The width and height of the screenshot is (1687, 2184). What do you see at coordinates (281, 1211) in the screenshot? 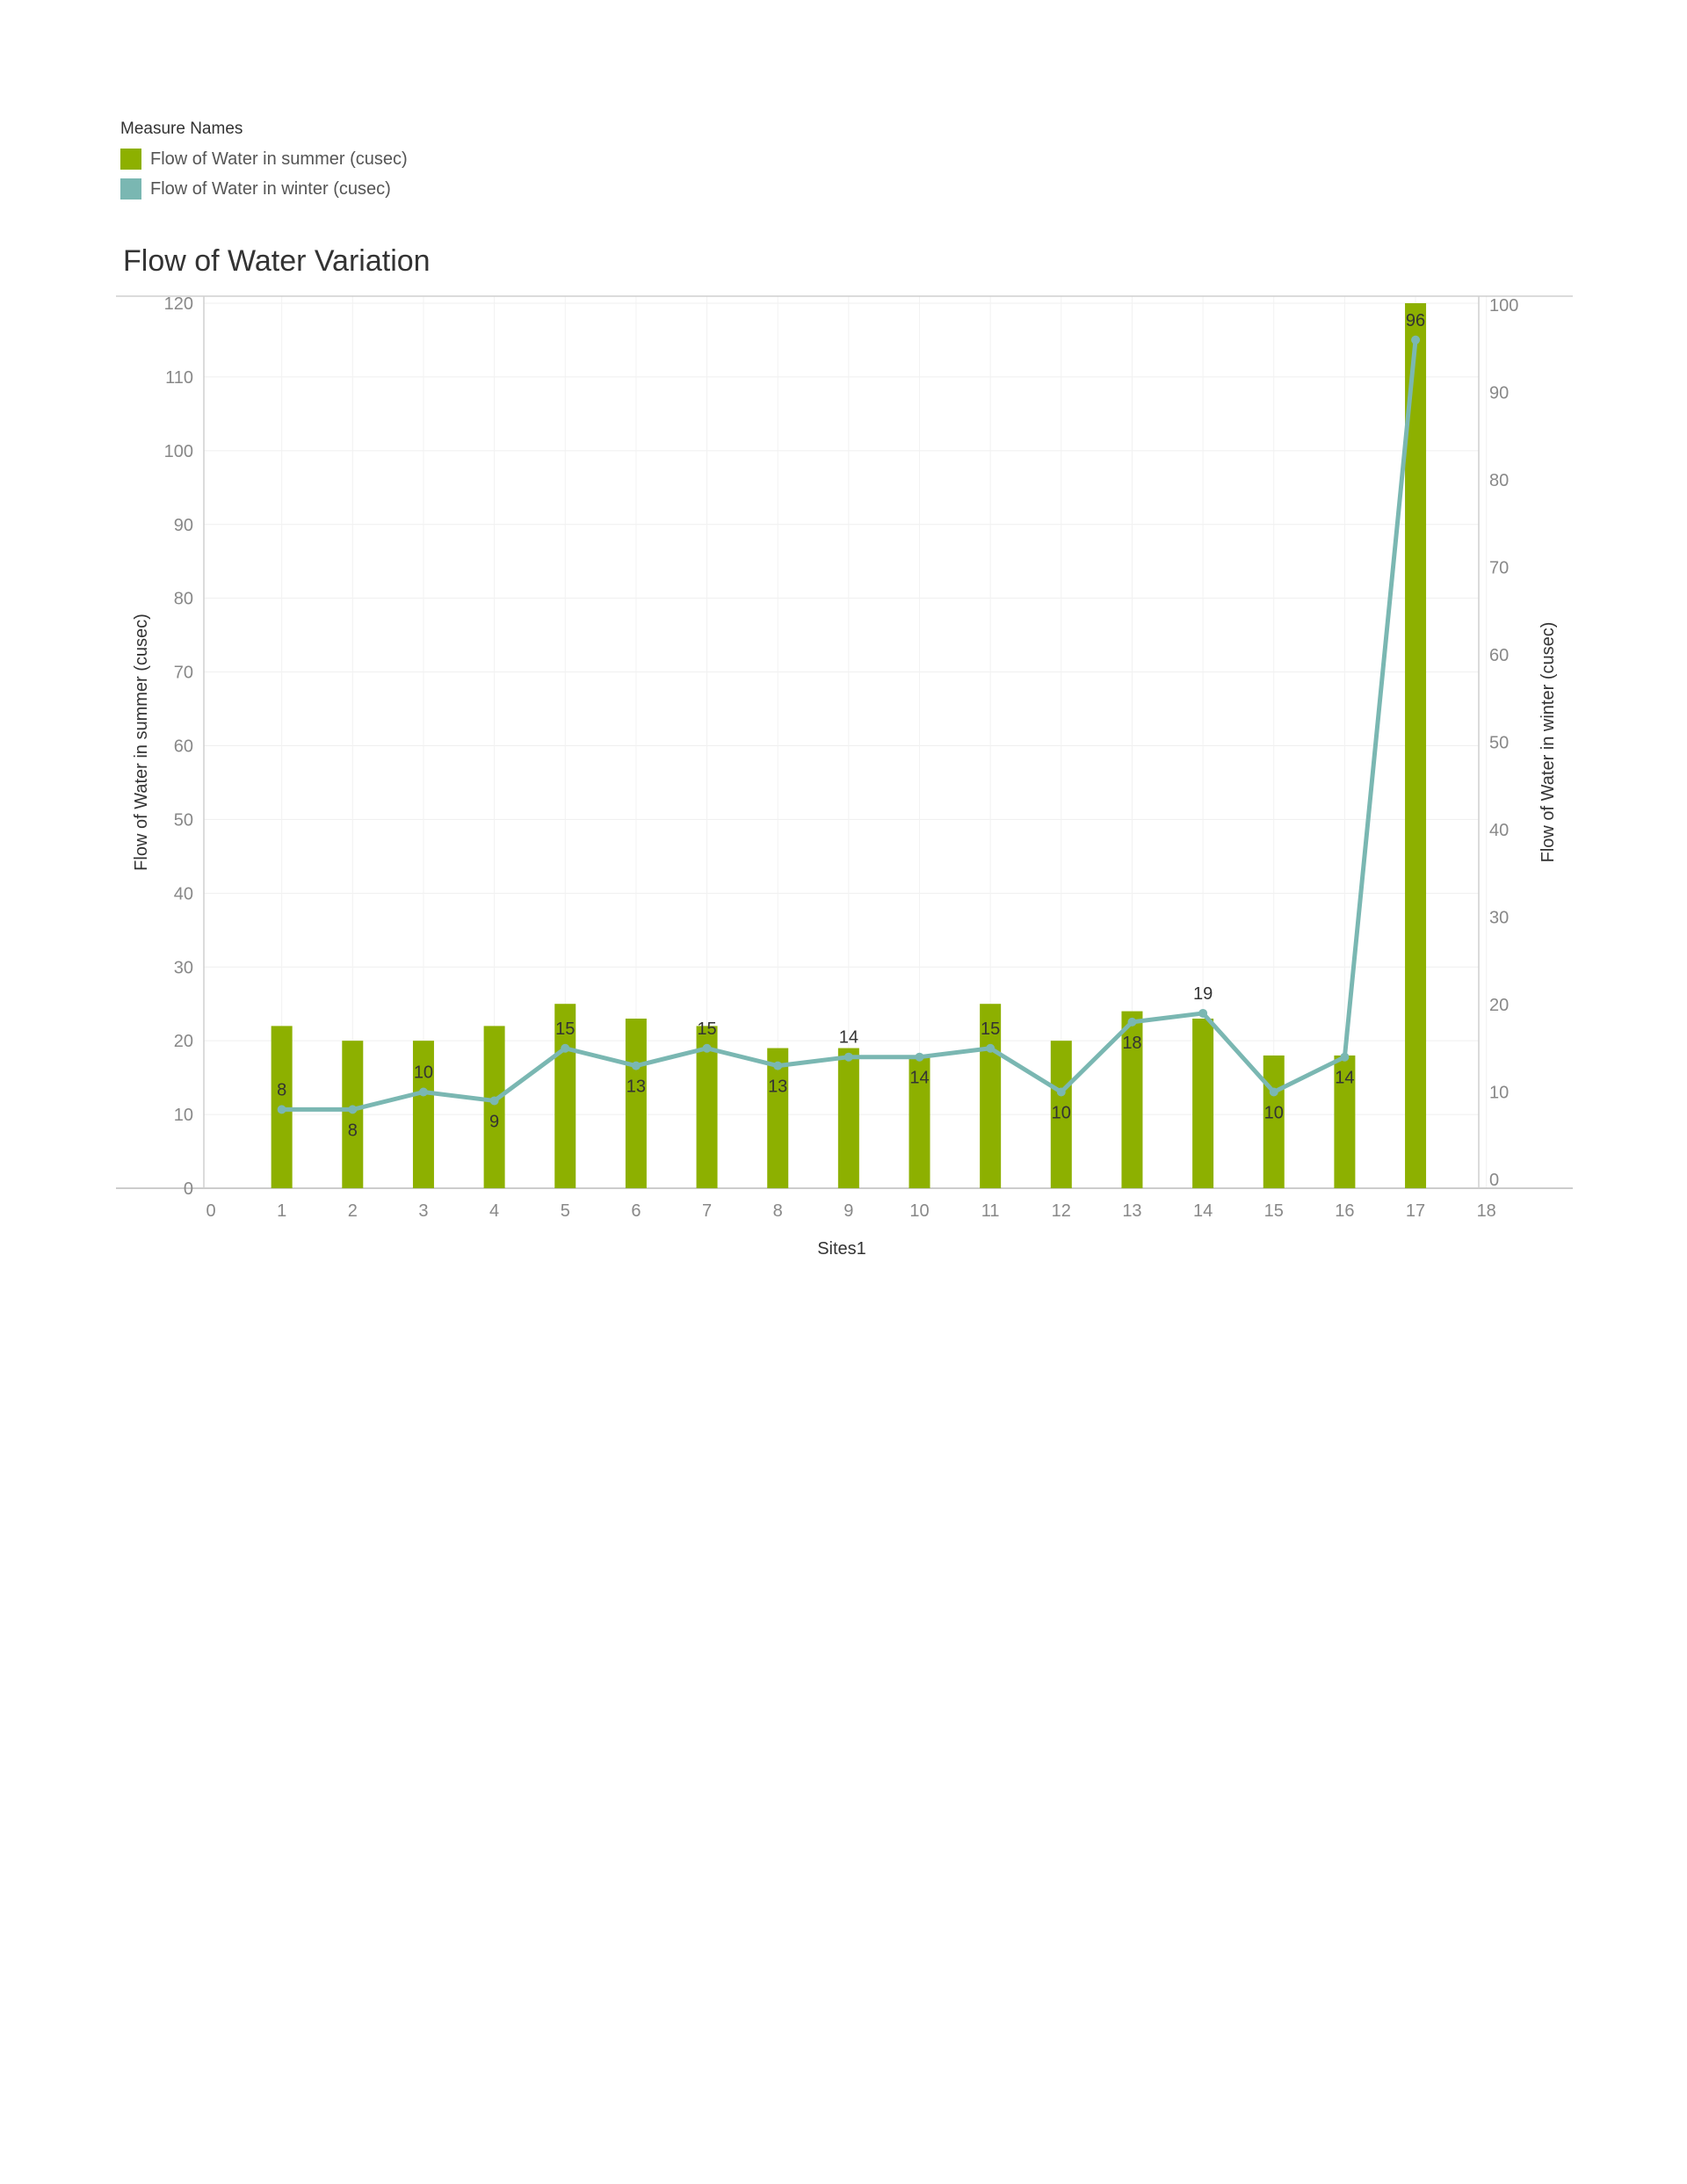
I see `x-tick-label: 1` at bounding box center [281, 1211].